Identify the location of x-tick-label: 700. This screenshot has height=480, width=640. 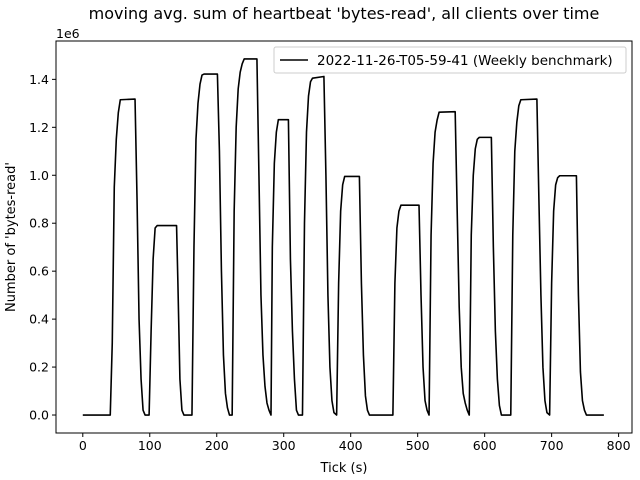
(552, 445).